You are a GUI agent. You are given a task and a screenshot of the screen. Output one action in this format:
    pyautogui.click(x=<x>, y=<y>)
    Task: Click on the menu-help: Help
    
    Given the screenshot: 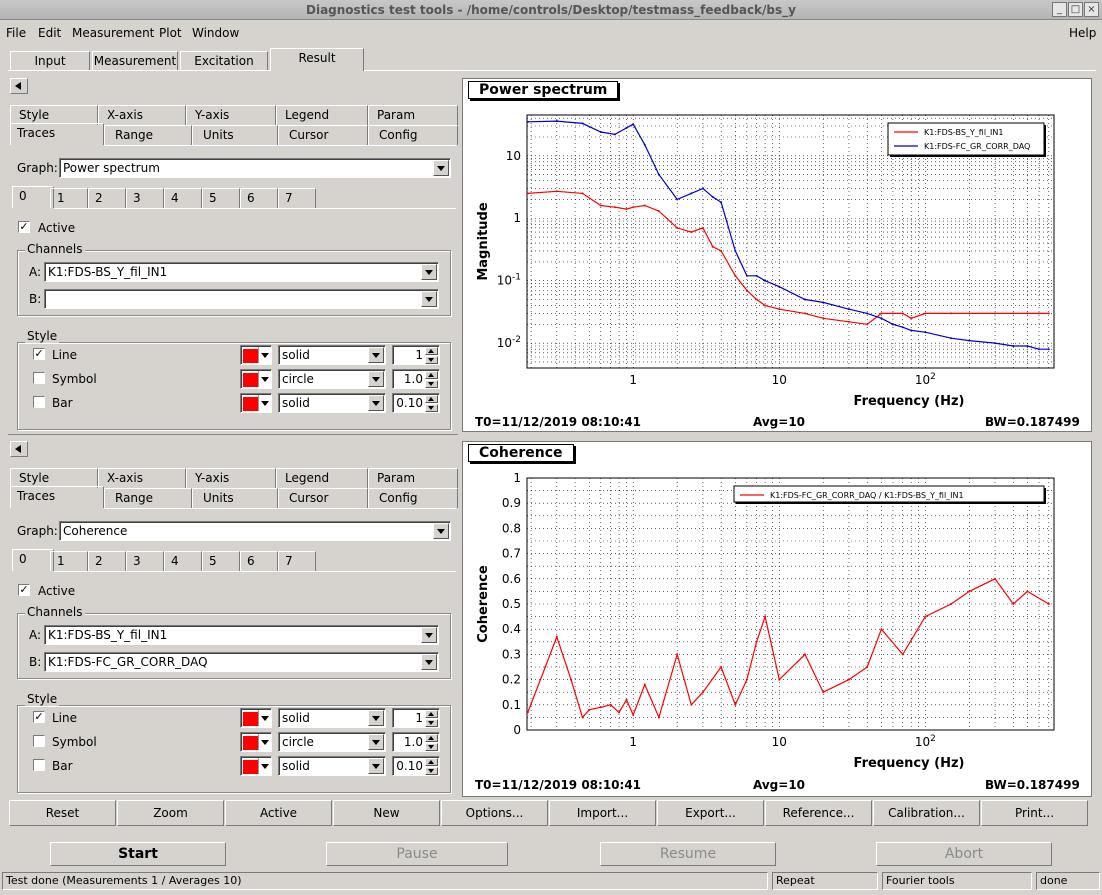 What is the action you would take?
    pyautogui.click(x=1083, y=33)
    